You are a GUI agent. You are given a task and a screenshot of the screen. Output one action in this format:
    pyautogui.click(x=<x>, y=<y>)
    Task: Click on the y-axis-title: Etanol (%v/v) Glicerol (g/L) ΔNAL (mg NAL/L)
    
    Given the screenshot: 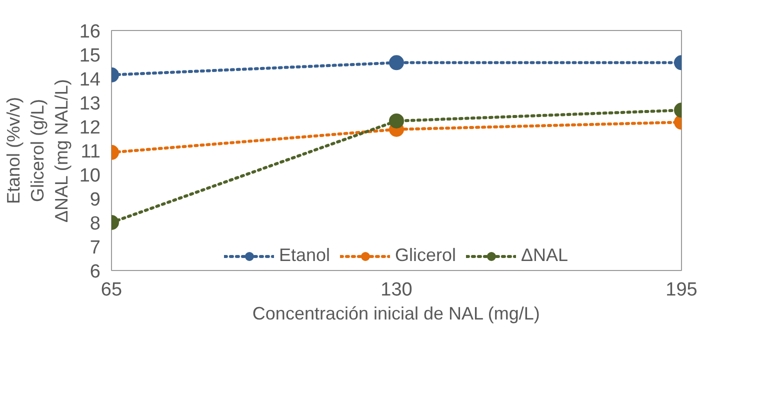 What is the action you would take?
    pyautogui.click(x=37, y=151)
    